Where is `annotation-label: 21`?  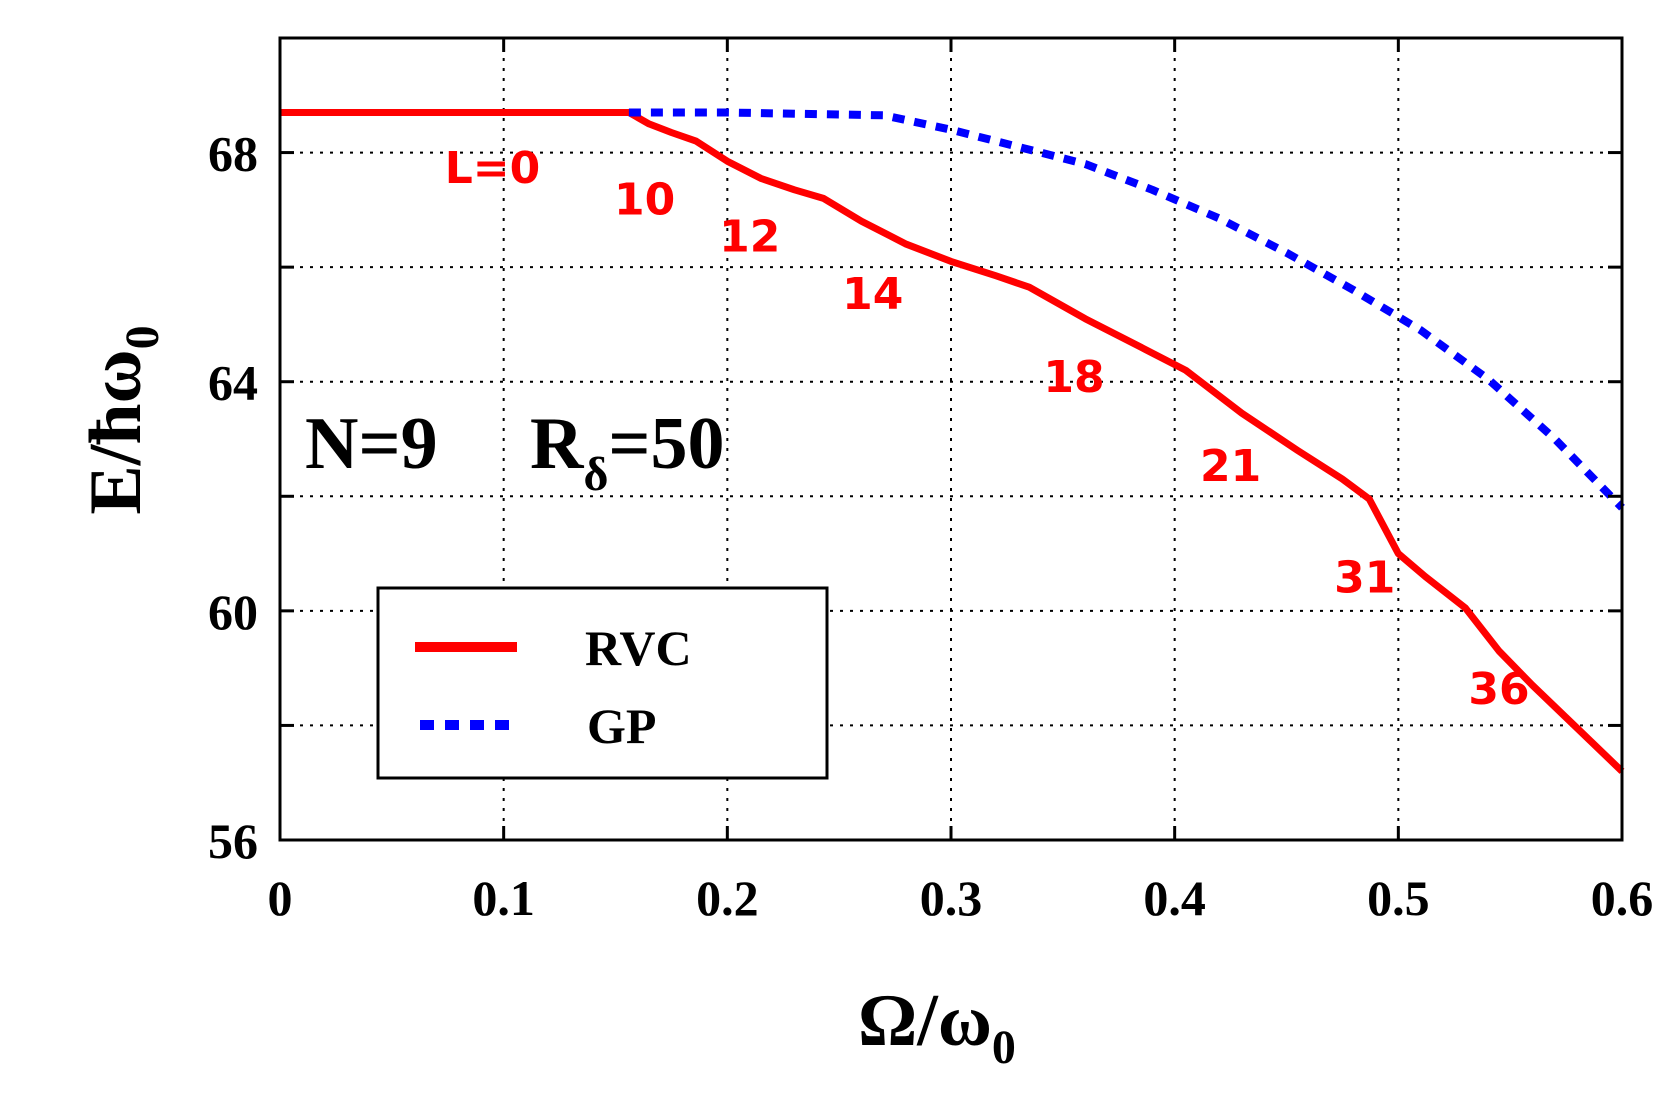
annotation-label: 21 is located at coordinates (1230, 466).